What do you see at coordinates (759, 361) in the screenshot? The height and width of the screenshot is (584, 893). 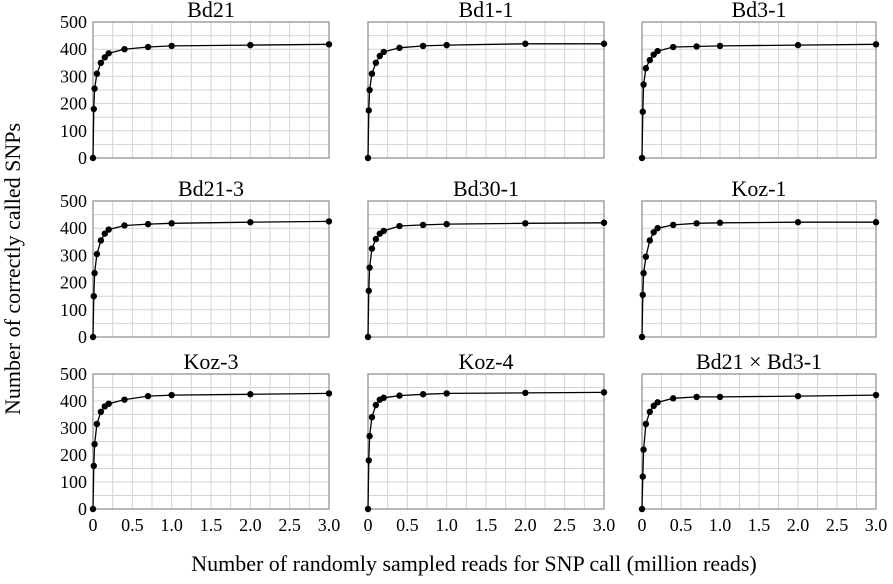 I see `panel-title: Bd21 × Bd3-1` at bounding box center [759, 361].